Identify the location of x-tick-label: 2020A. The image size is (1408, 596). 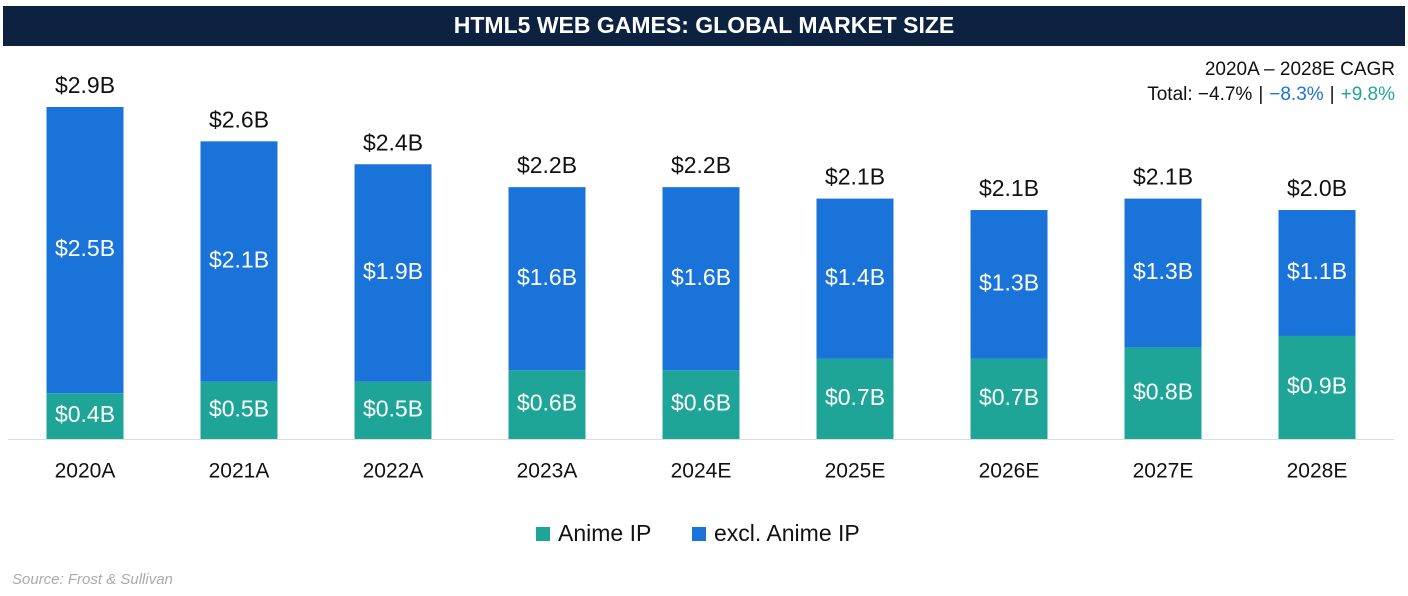
(85, 471).